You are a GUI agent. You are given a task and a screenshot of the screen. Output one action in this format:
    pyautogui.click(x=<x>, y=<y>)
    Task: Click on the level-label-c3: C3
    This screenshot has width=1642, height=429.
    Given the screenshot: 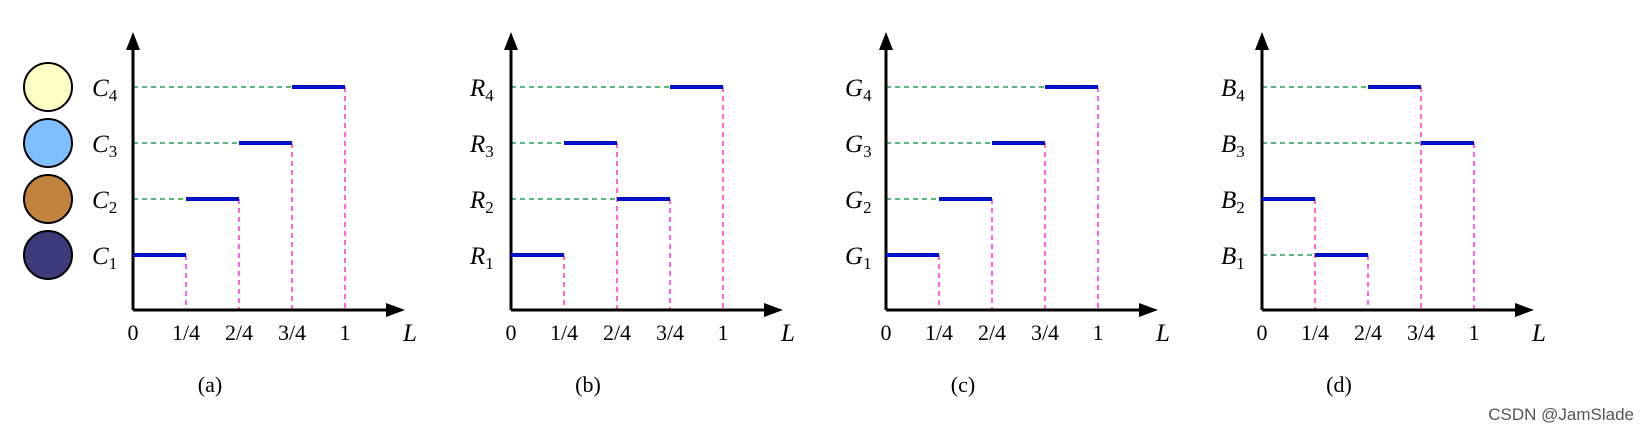 What is the action you would take?
    pyautogui.click(x=104, y=146)
    